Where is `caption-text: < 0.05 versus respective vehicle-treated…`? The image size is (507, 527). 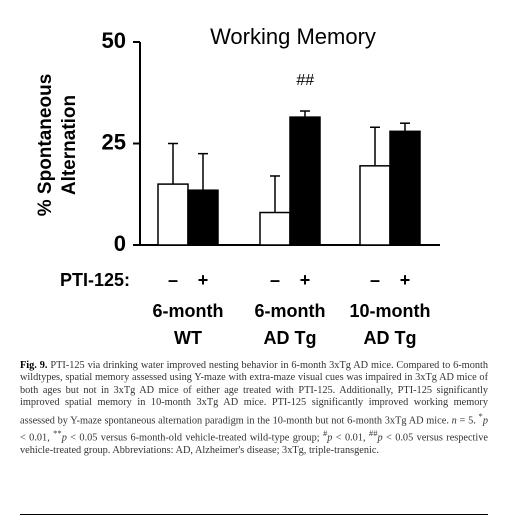
caption-text: < 0.05 versus respective vehicle-treated… is located at coordinates (254, 444).